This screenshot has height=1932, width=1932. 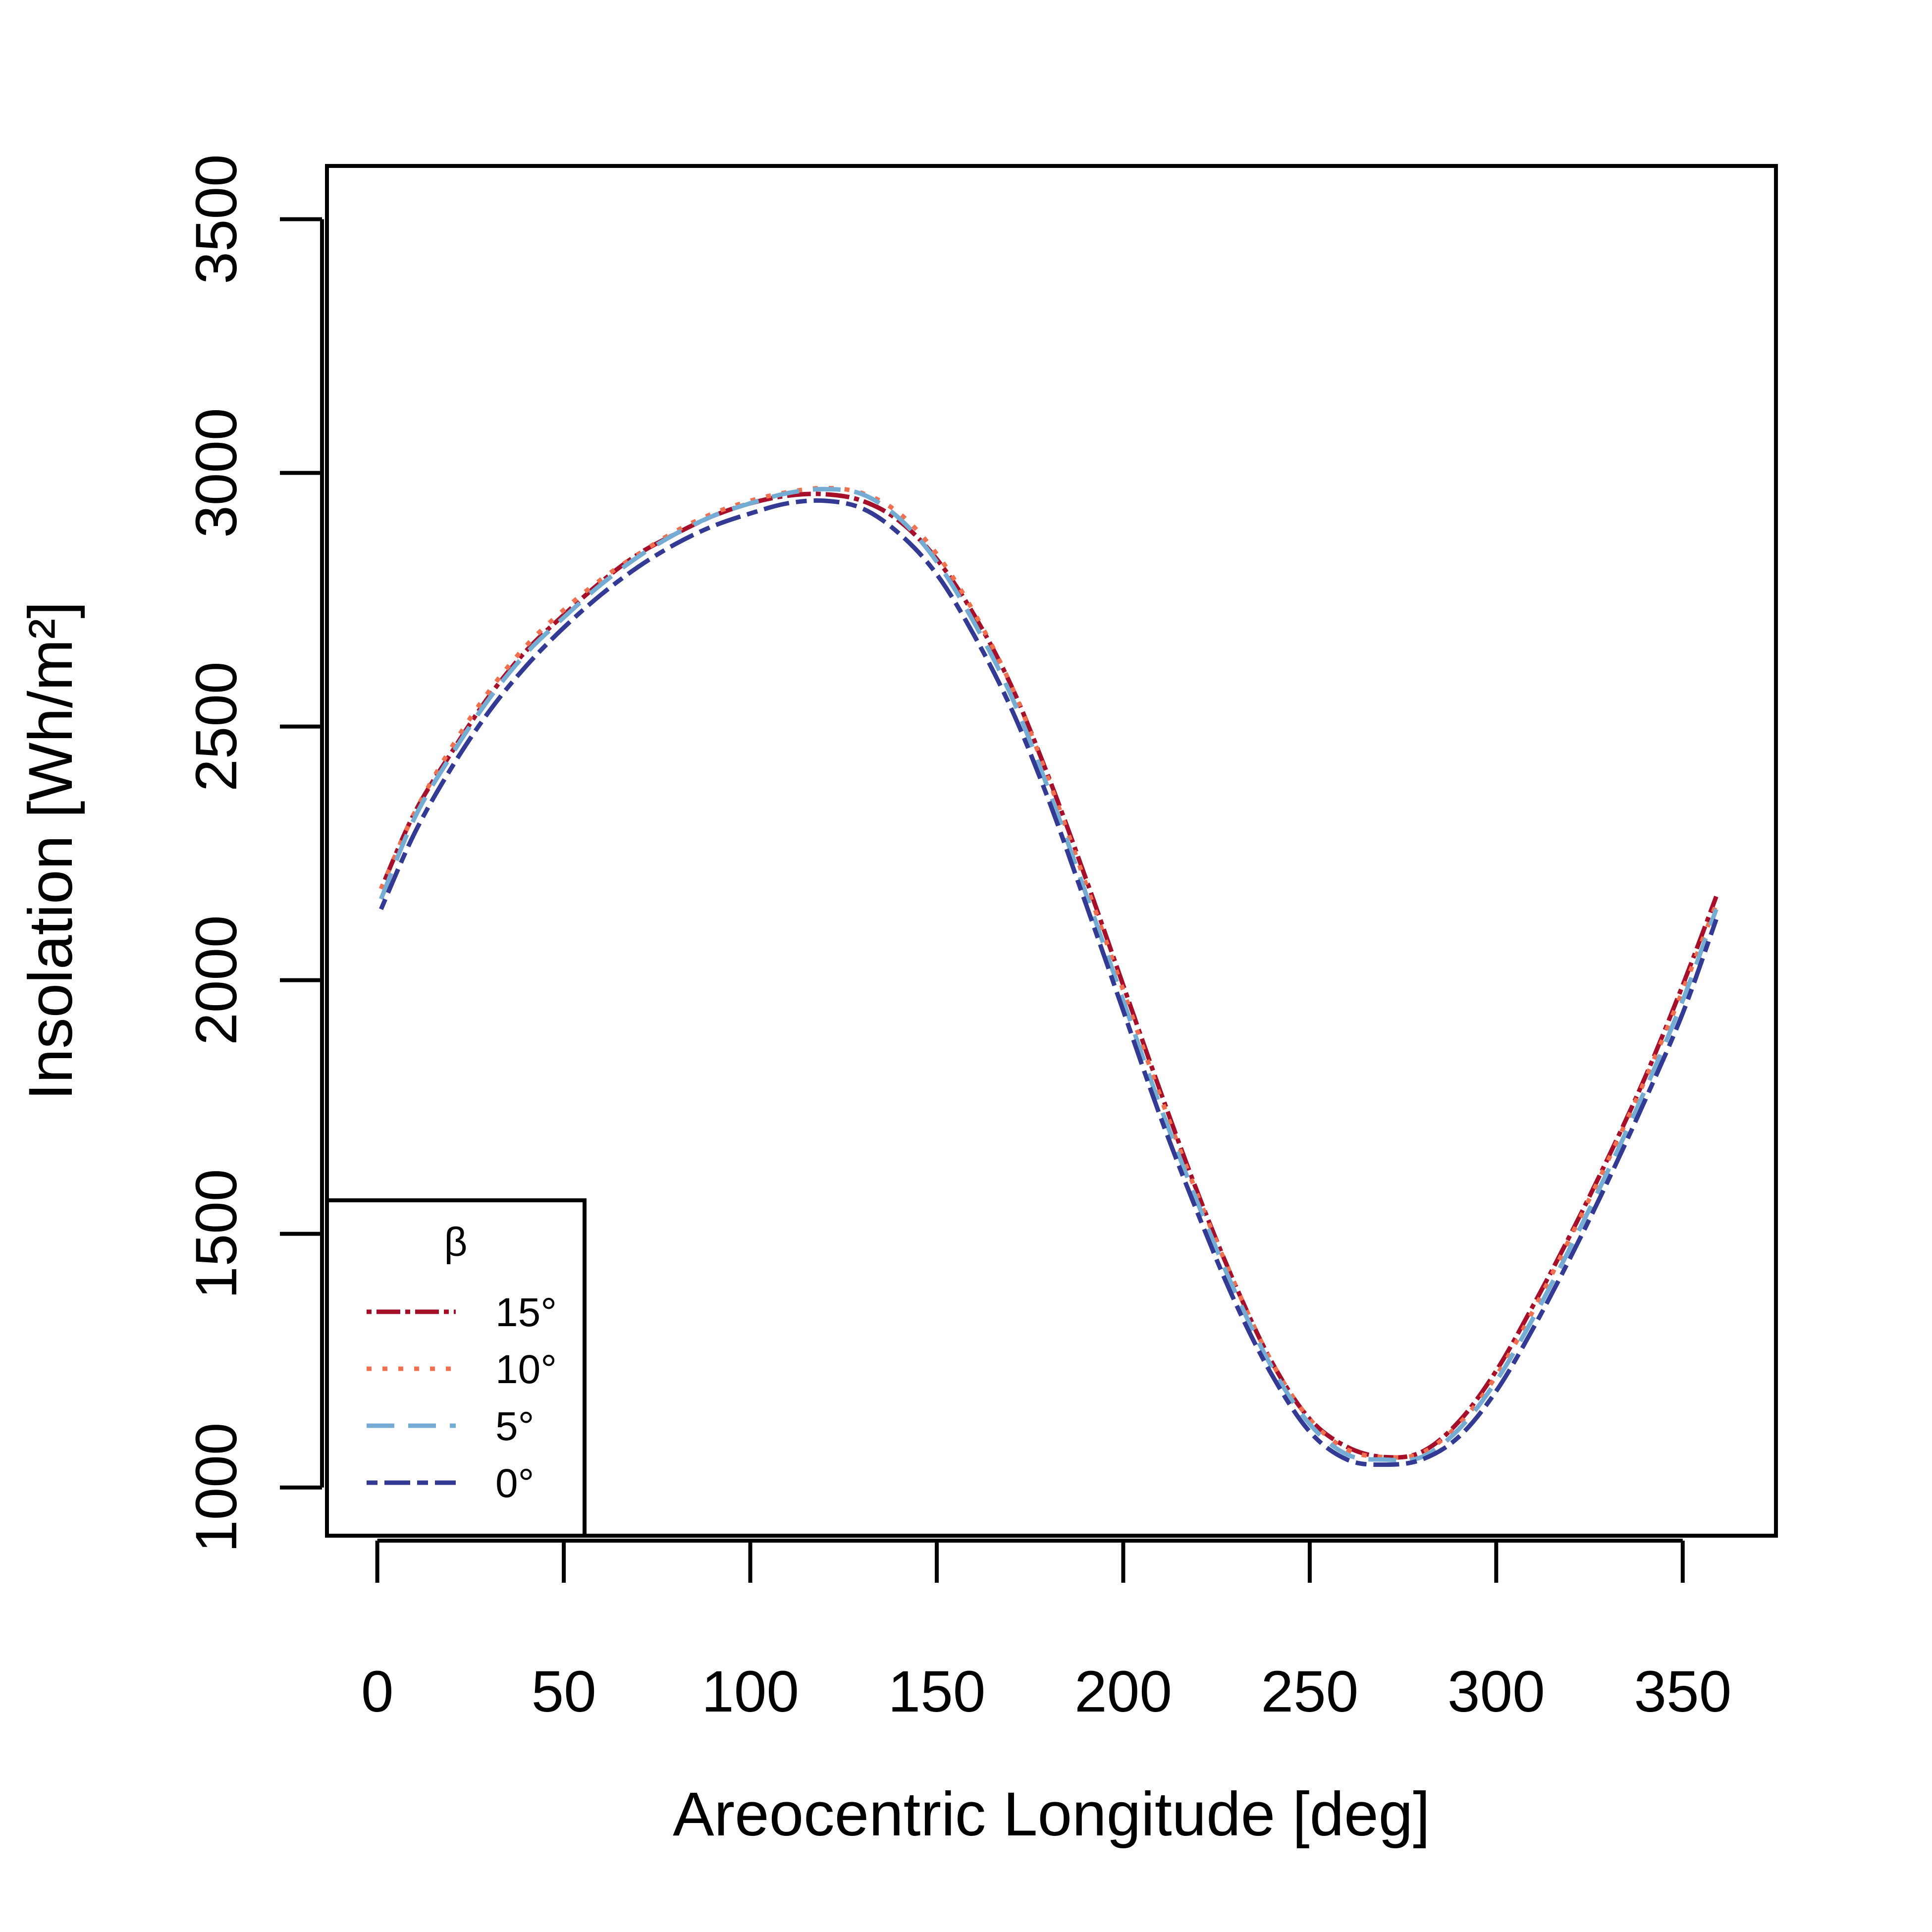 What do you see at coordinates (217, 473) in the screenshot?
I see `y-tick-label: 3000` at bounding box center [217, 473].